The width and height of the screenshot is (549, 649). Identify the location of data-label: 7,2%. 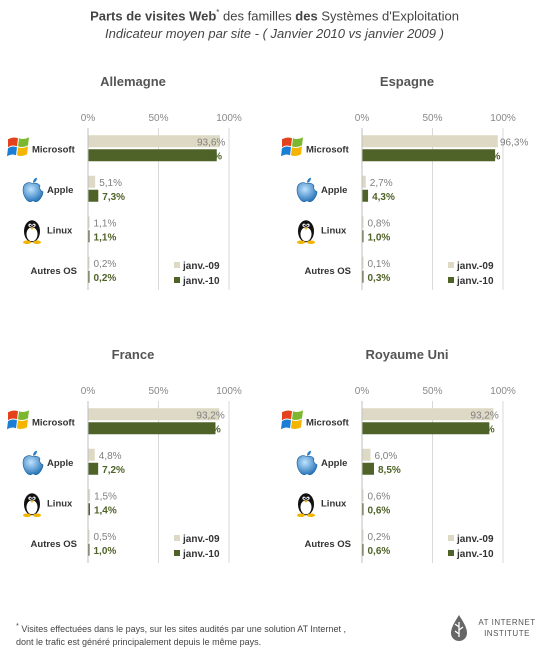
(113, 470).